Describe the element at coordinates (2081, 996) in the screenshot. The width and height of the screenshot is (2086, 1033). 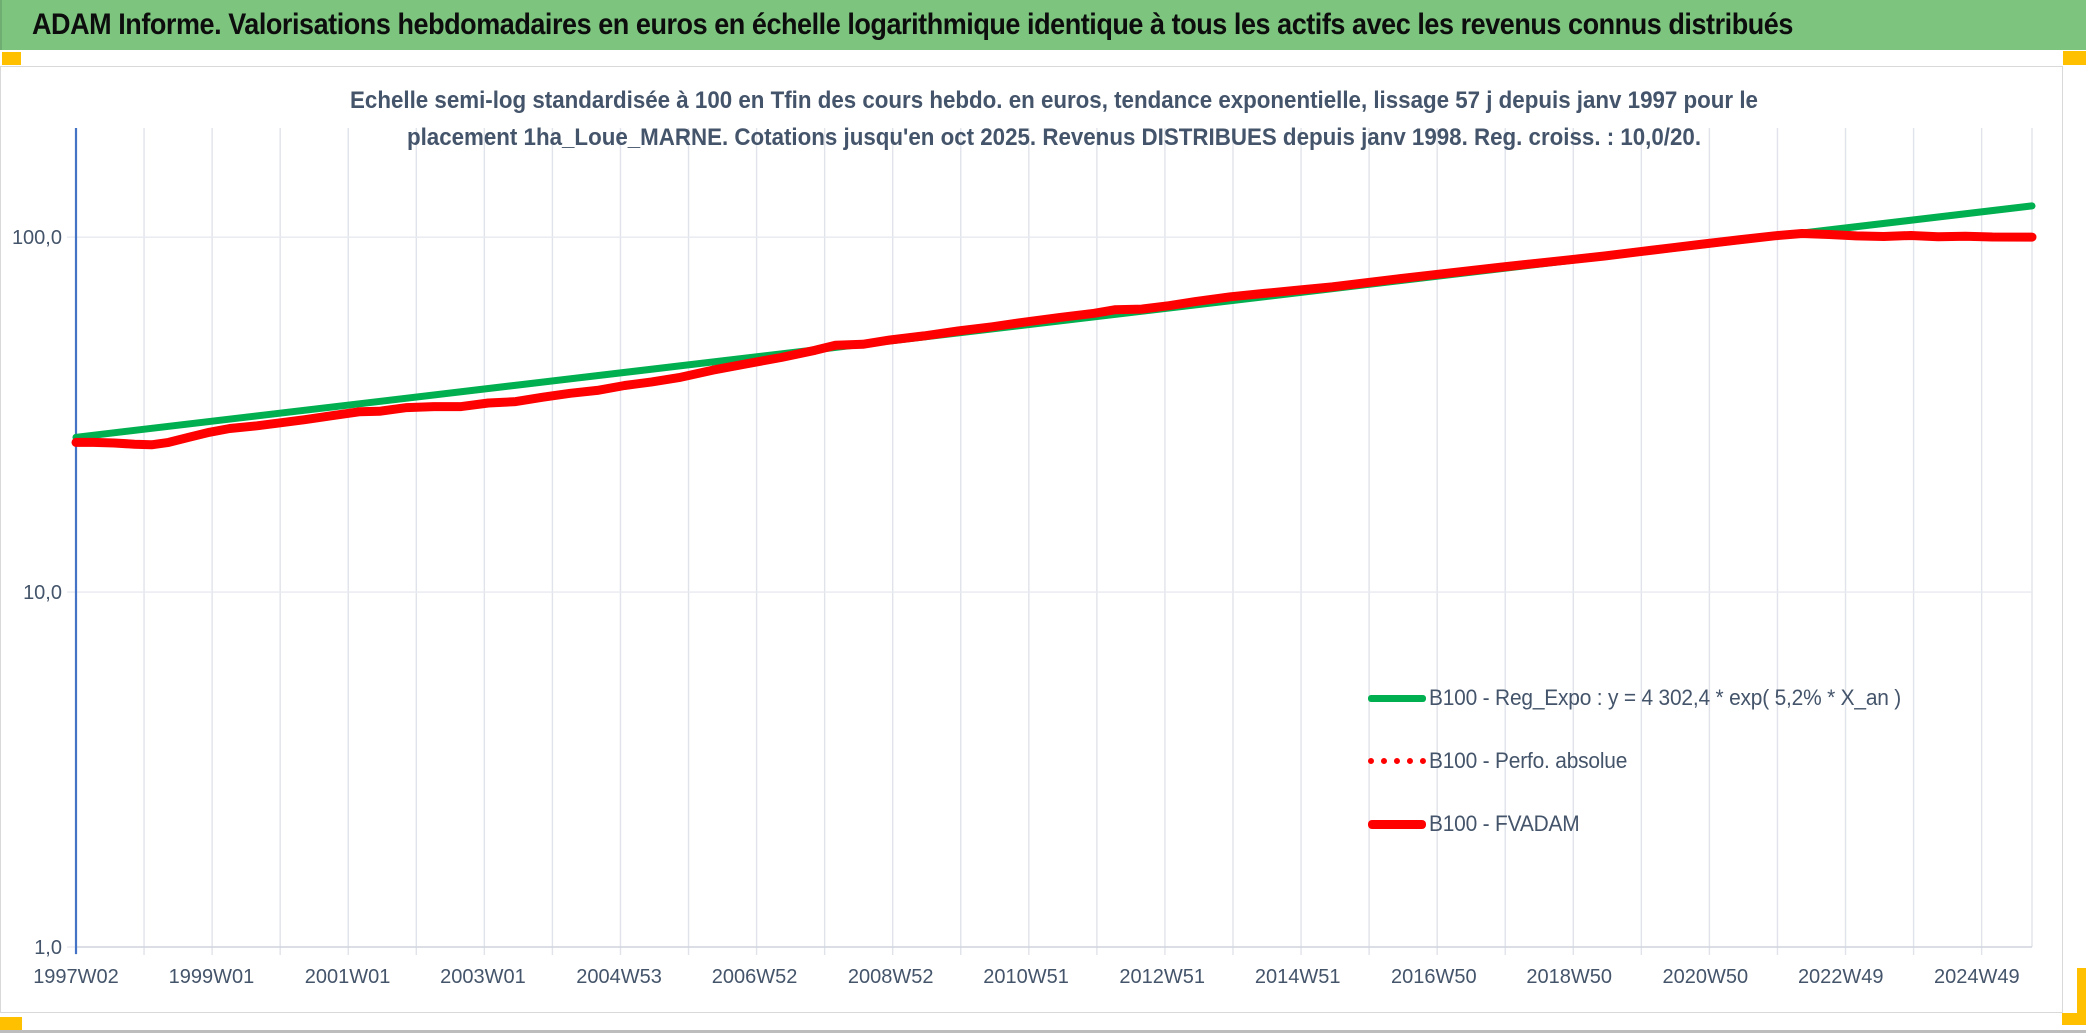
I see `corner-marker-bottom-right-vertical` at that location.